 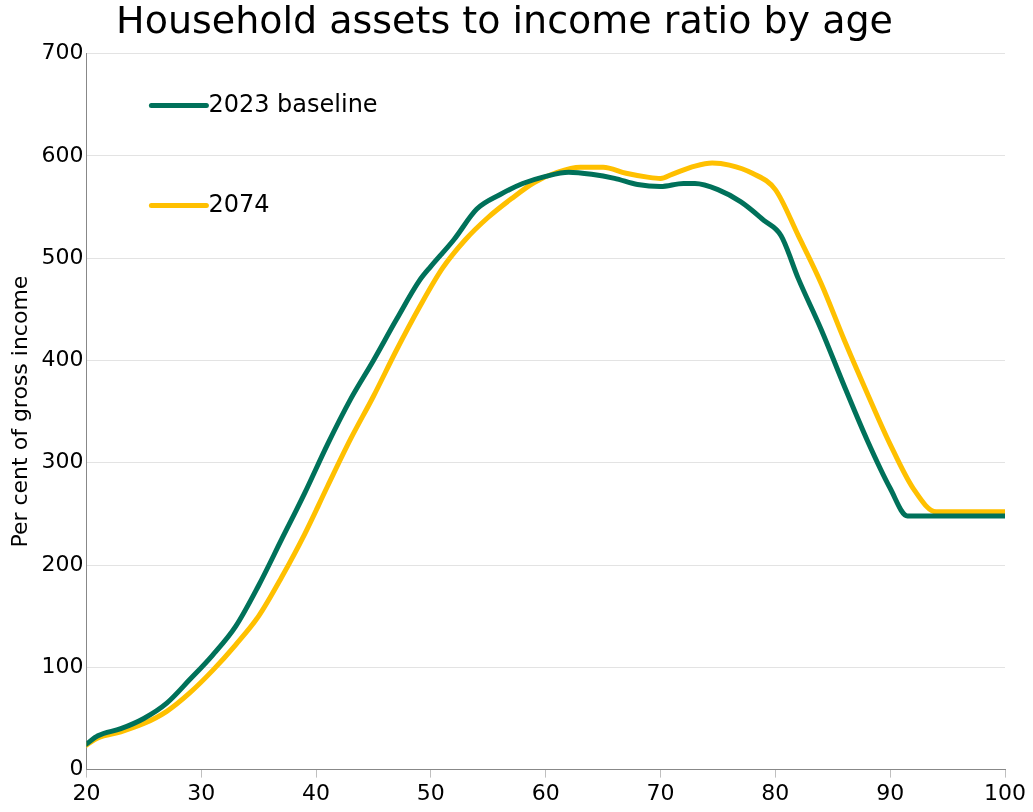 What do you see at coordinates (62, 52) in the screenshot?
I see `y-tick-label: 700` at bounding box center [62, 52].